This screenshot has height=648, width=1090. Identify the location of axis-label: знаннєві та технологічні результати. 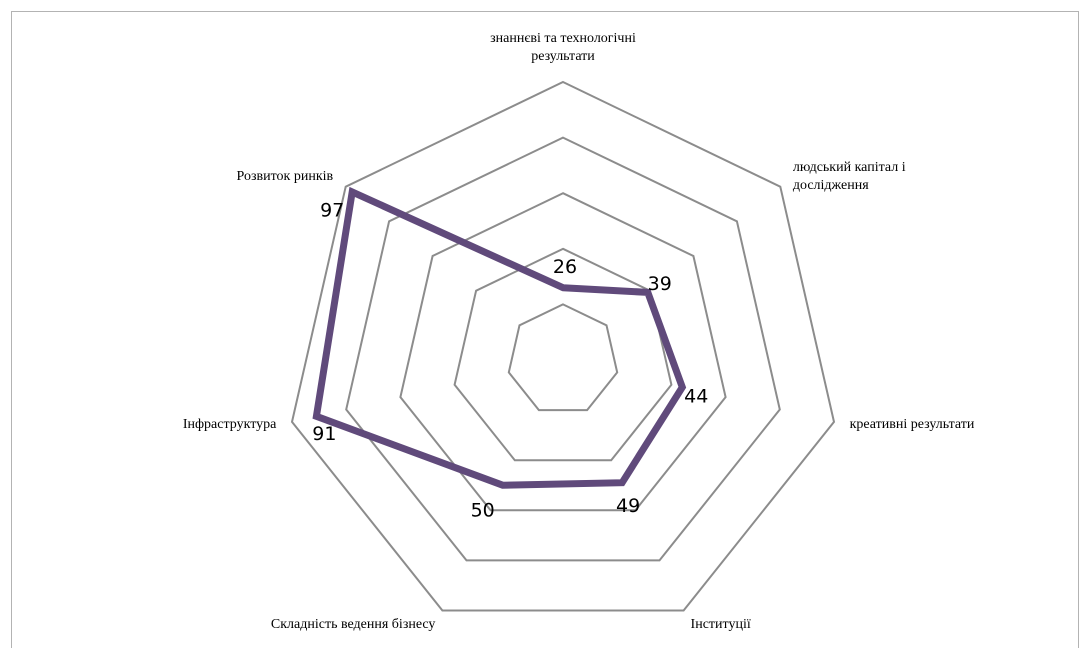
(563, 47).